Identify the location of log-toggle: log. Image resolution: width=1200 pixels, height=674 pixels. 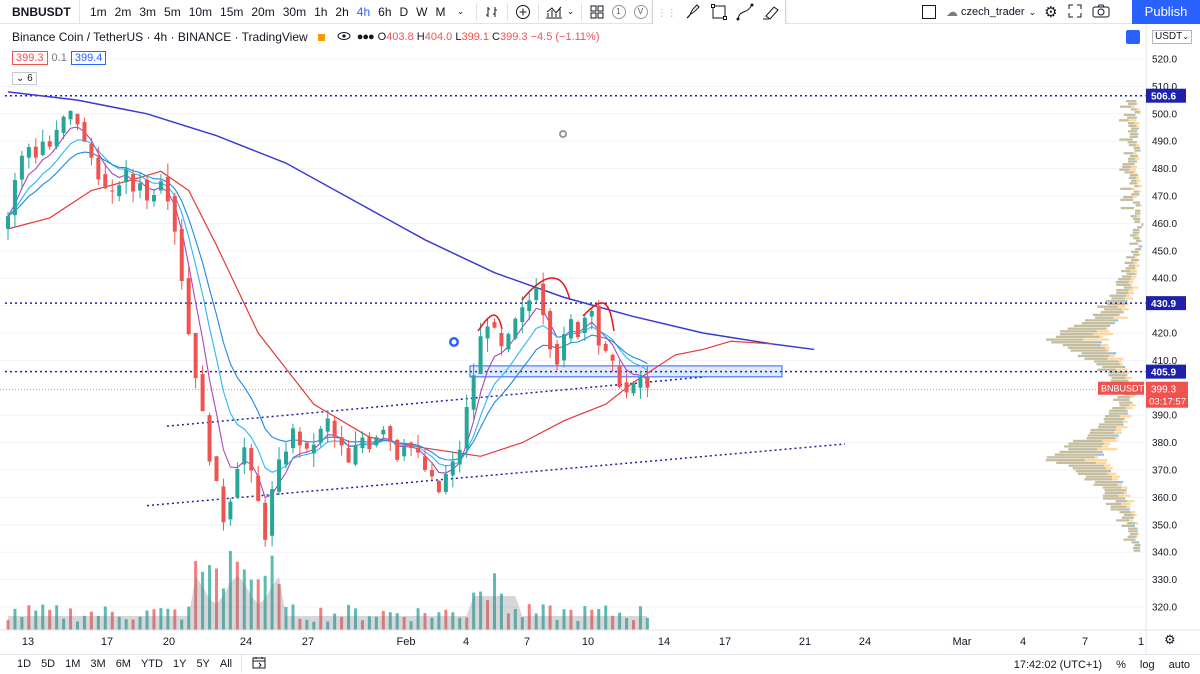
(1147, 664).